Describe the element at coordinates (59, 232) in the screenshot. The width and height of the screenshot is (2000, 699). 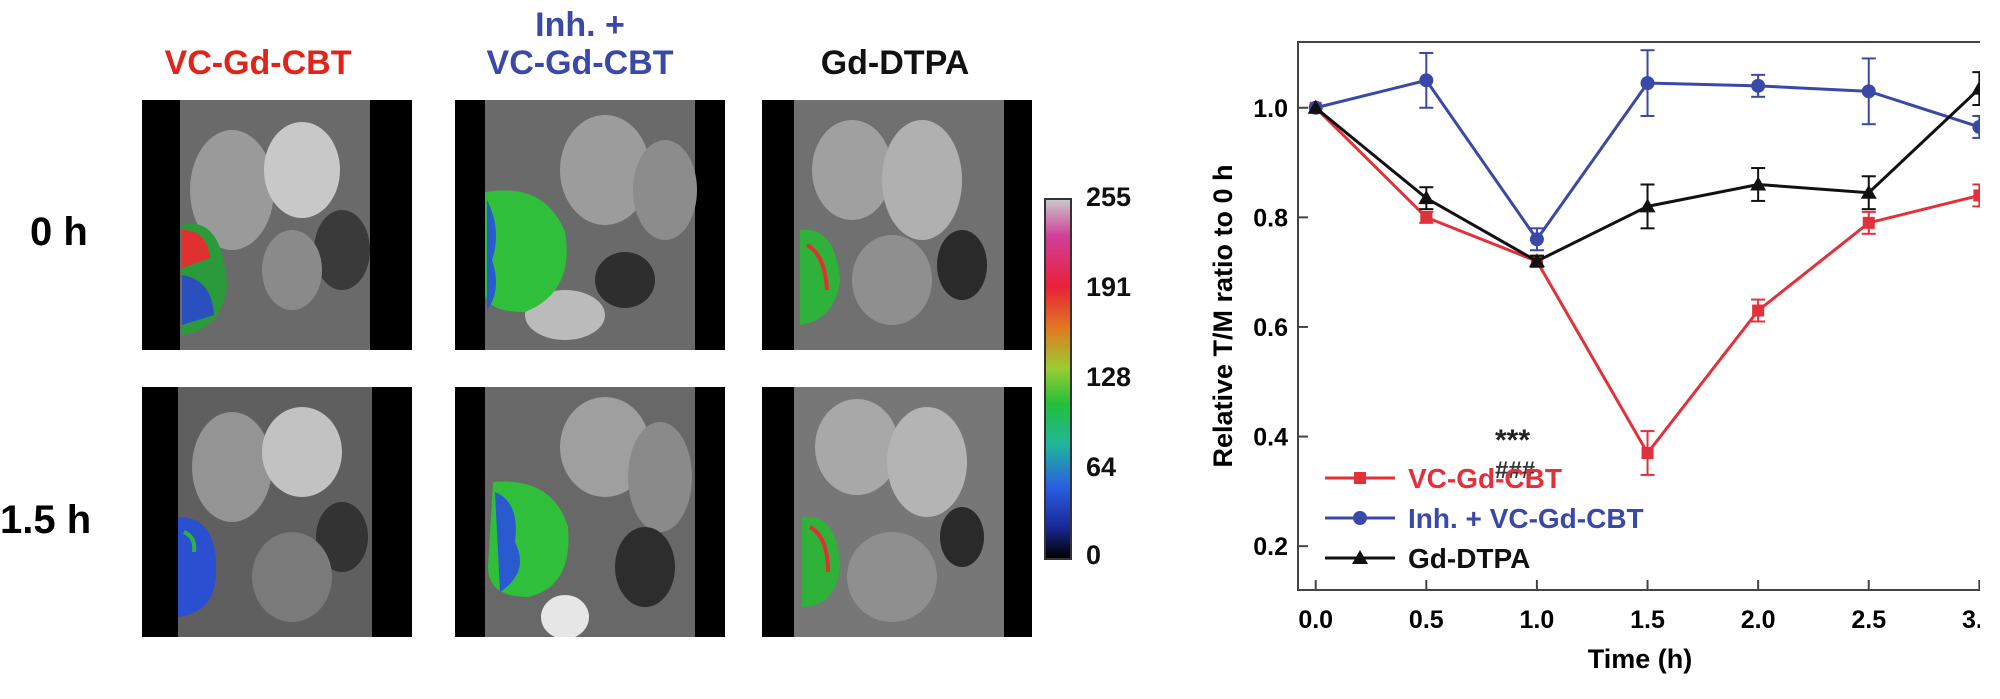
I see `row-label-0h: 0 h` at that location.